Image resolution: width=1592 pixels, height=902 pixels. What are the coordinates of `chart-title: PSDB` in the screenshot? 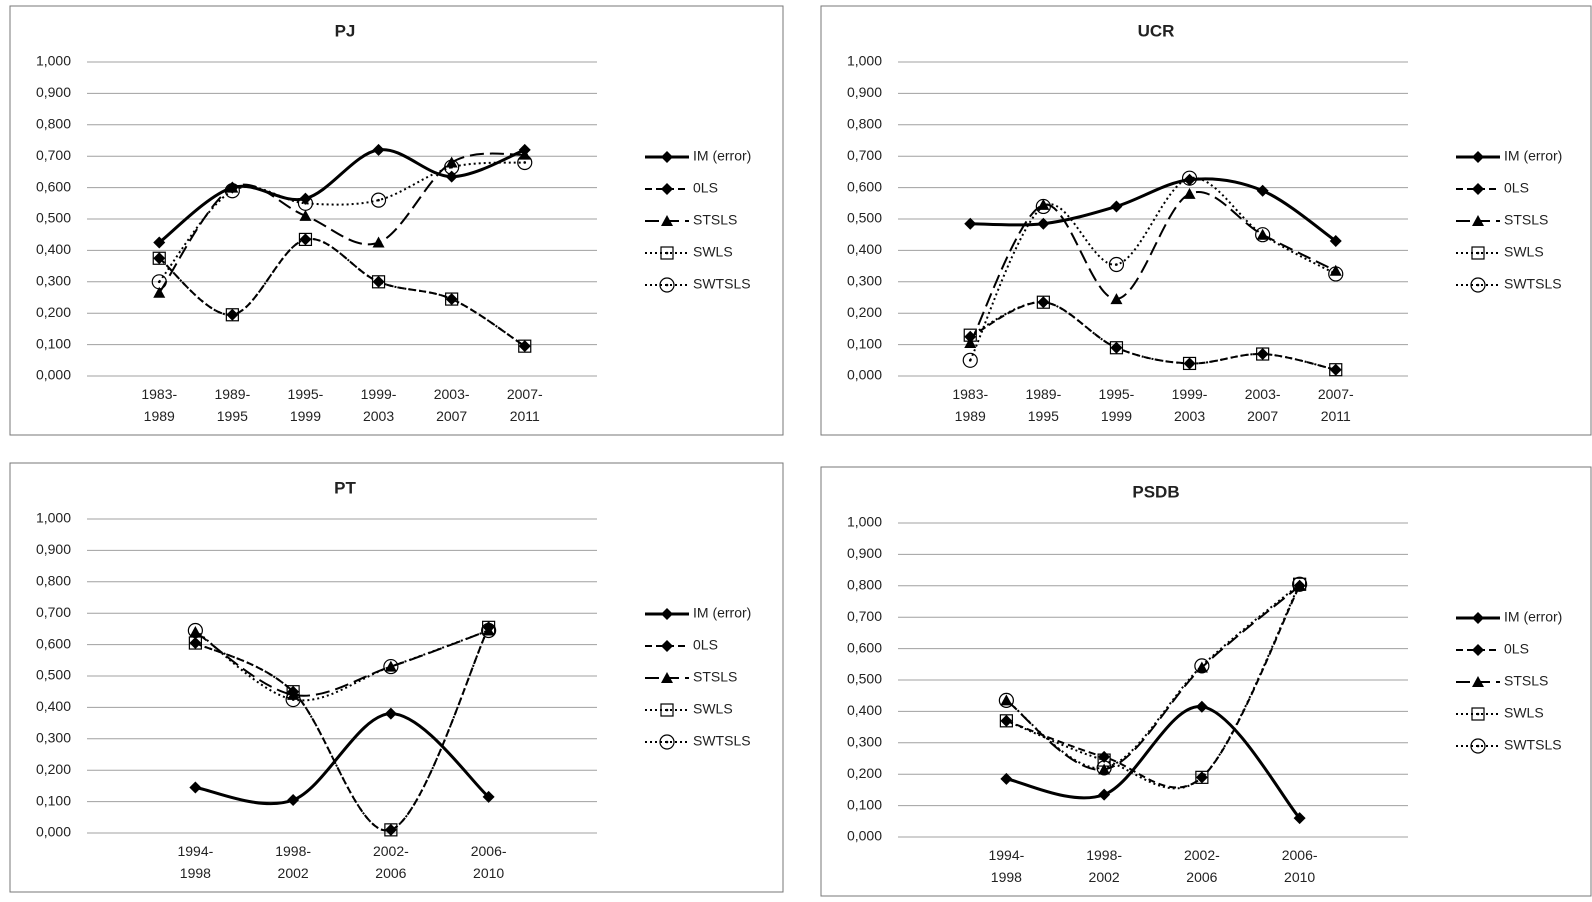 It's located at (1155, 491).